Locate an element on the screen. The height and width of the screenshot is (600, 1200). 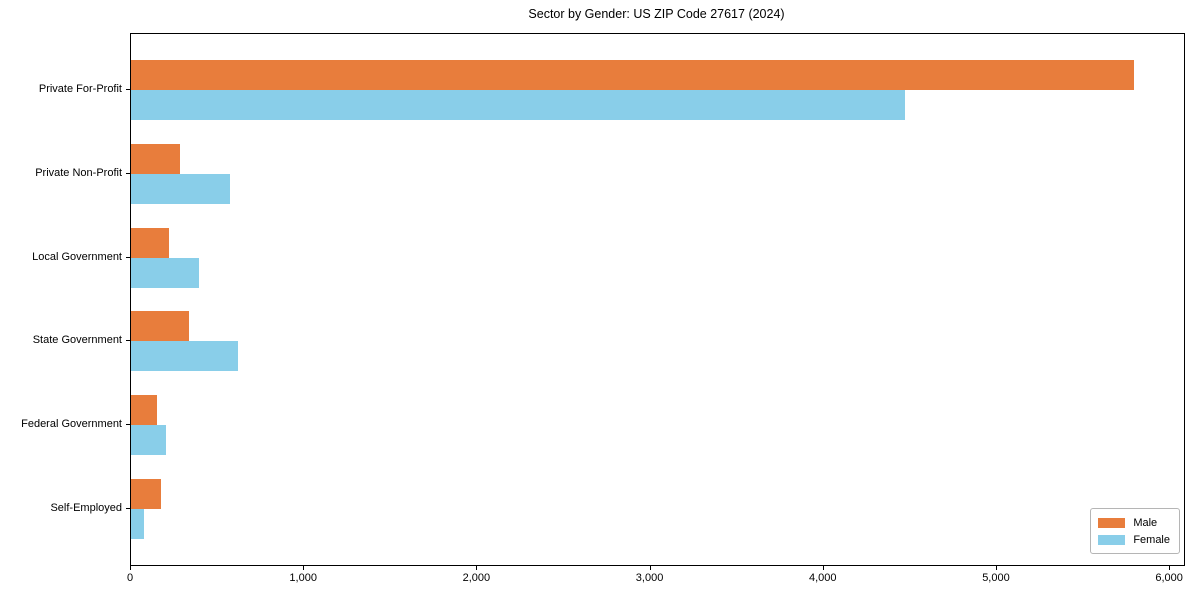
x-axis-tick-label-5000: 5,000 is located at coordinates (996, 578).